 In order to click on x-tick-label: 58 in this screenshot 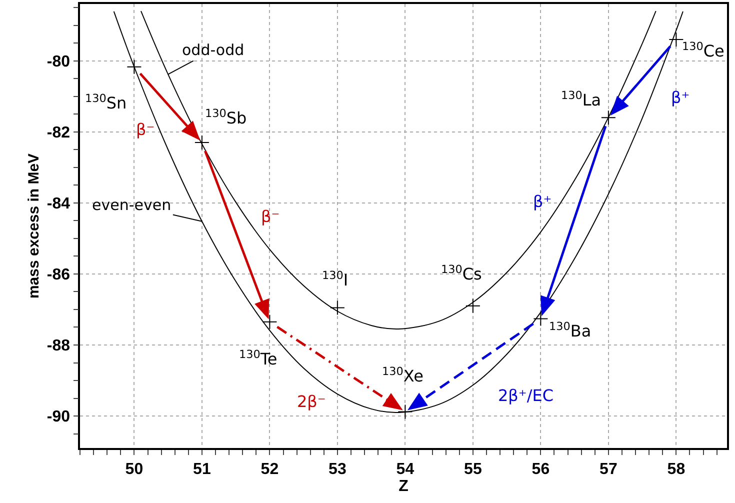, I will do `click(676, 469)`.